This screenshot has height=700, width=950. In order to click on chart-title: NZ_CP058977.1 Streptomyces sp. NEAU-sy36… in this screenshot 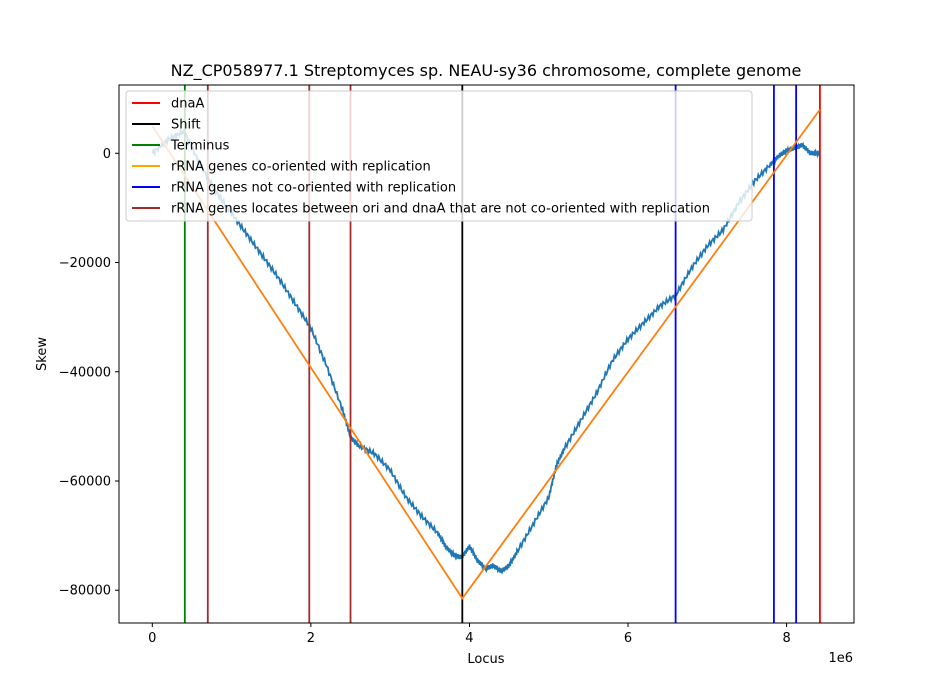, I will do `click(486, 71)`.